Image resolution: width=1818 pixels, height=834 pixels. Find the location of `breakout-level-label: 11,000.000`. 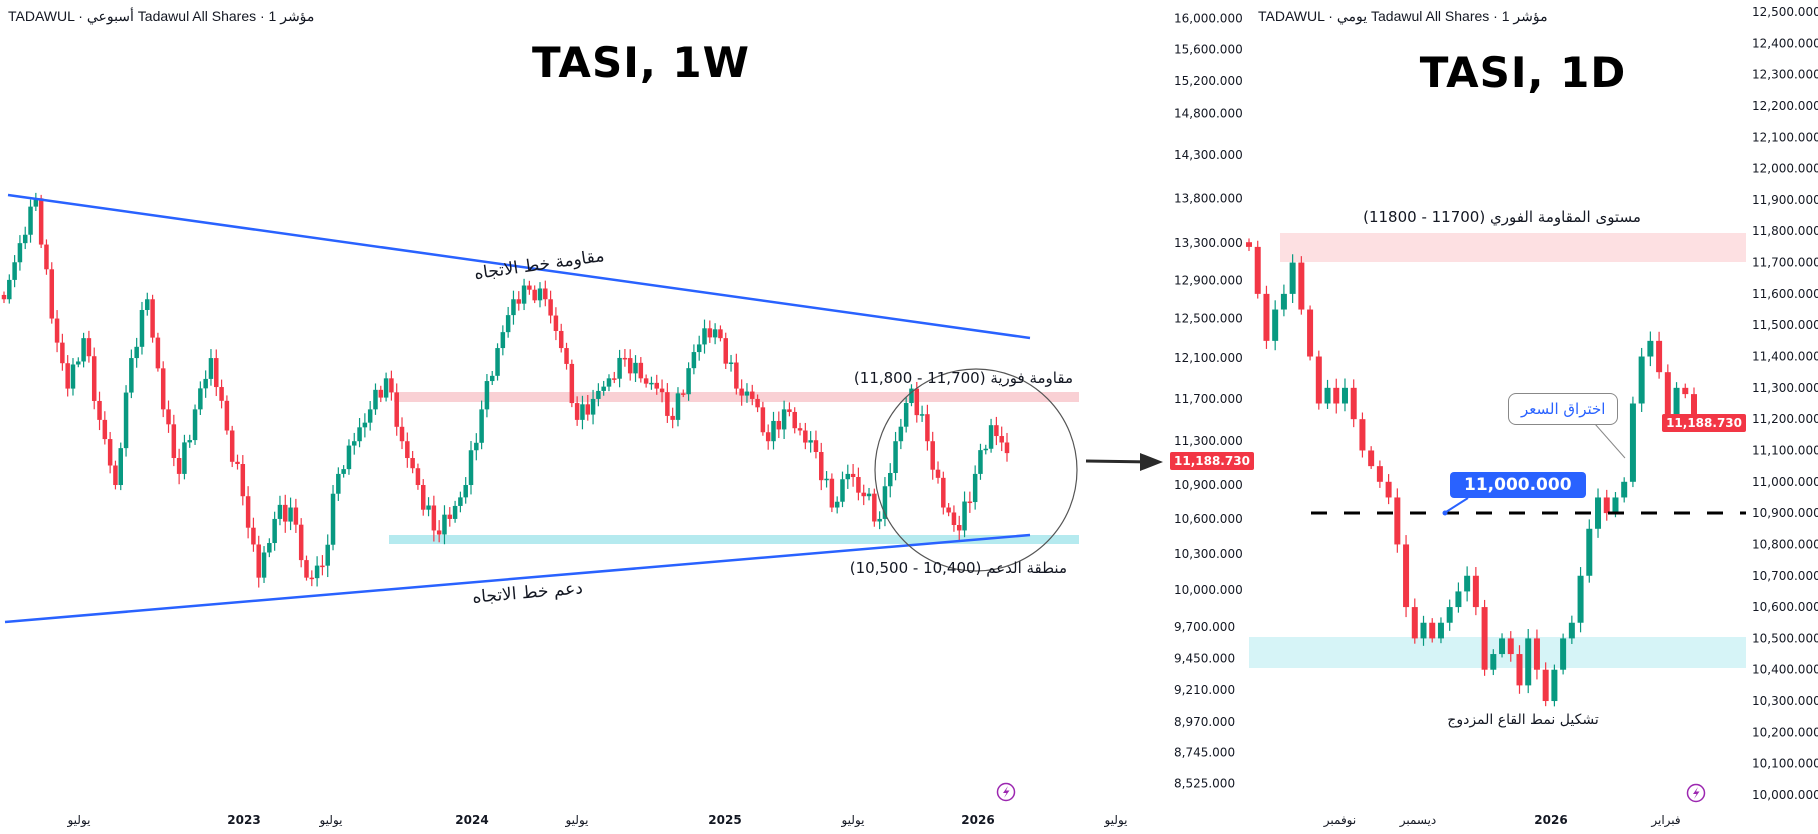

breakout-level-label: 11,000.000 is located at coordinates (1518, 485).